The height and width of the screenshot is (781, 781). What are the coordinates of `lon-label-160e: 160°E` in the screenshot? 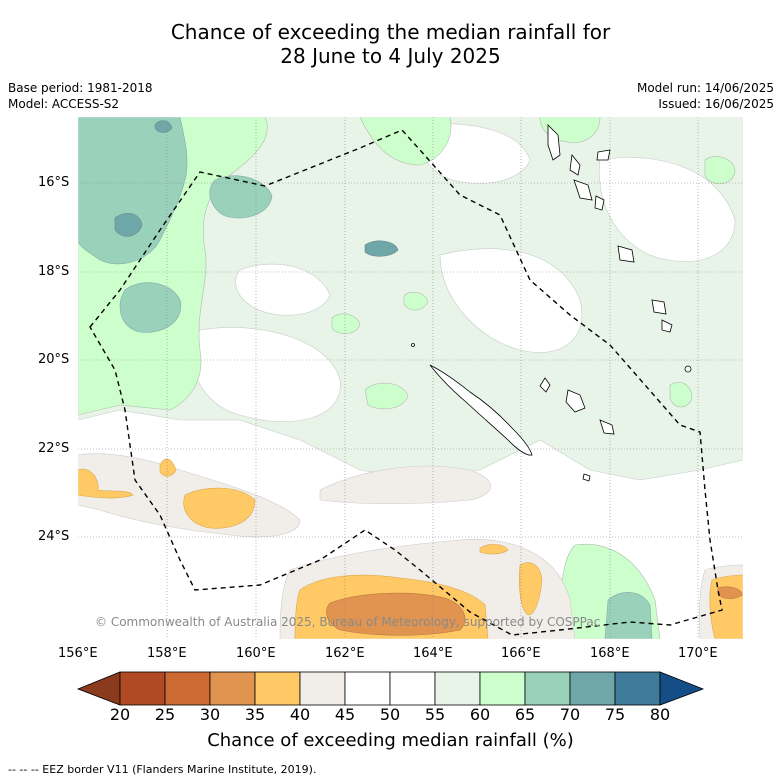 It's located at (256, 653).